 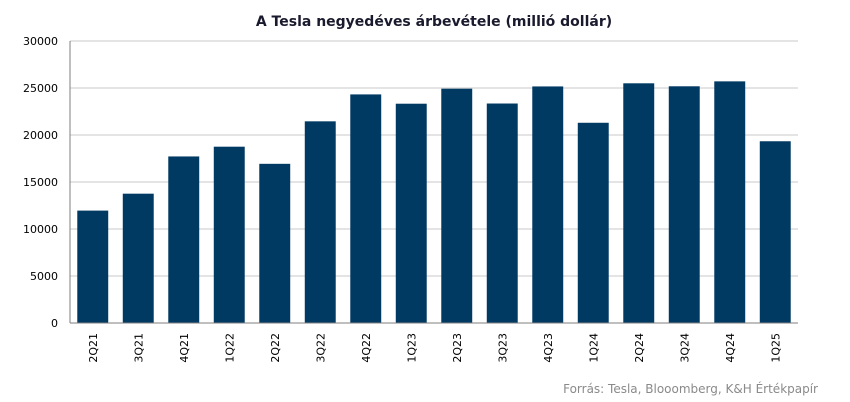 What do you see at coordinates (684, 348) in the screenshot?
I see `x-tick-label: 3Q24` at bounding box center [684, 348].